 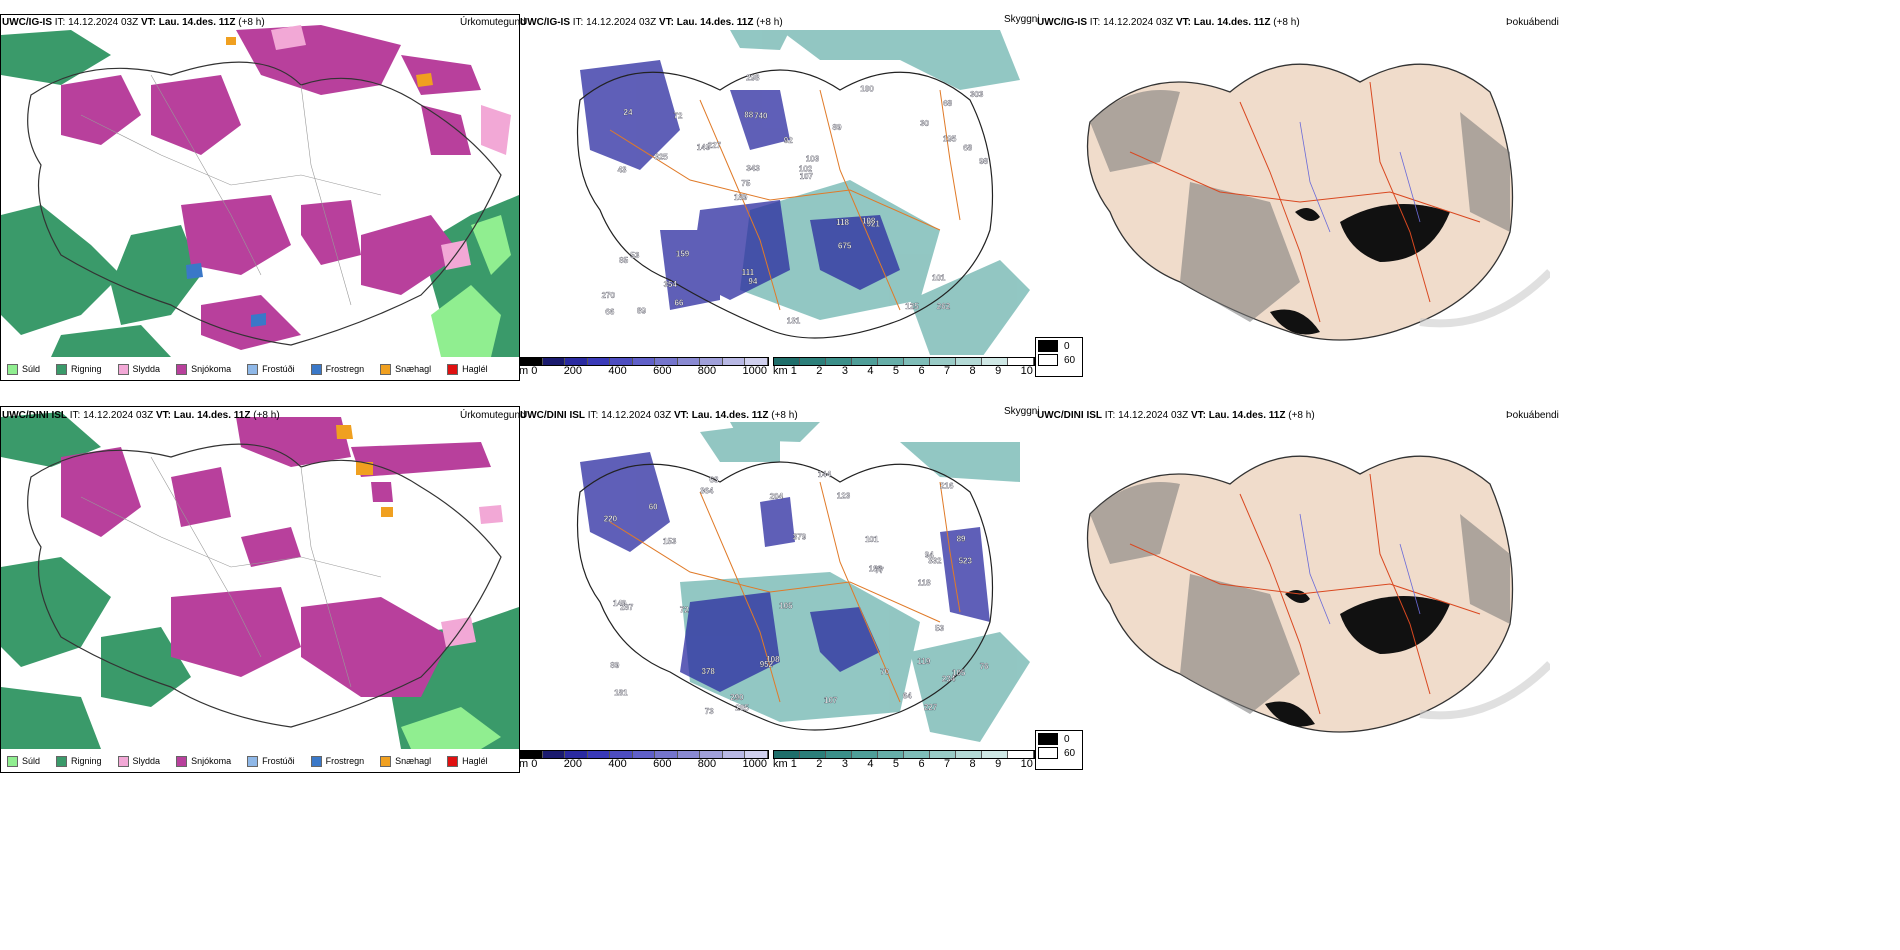 I want to click on panel-title-cloud-top: Skyggni, so click(x=1022, y=19).